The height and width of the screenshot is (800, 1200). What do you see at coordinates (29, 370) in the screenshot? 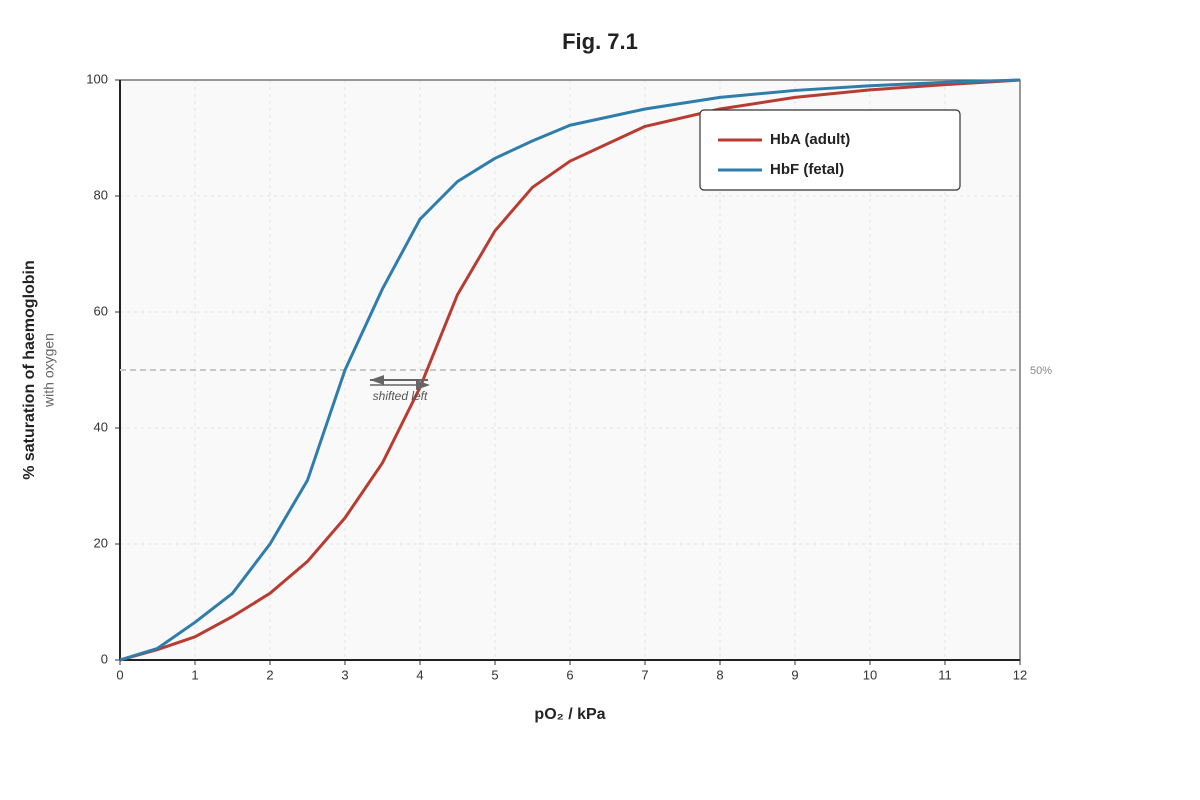
I see `y-axis-label: % saturation of haemoglobin` at bounding box center [29, 370].